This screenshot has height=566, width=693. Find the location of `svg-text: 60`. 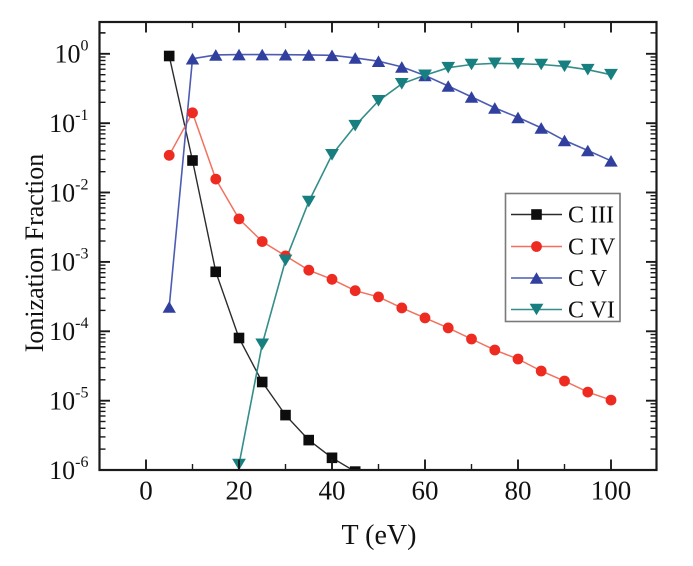

svg-text: 60 is located at coordinates (425, 491).